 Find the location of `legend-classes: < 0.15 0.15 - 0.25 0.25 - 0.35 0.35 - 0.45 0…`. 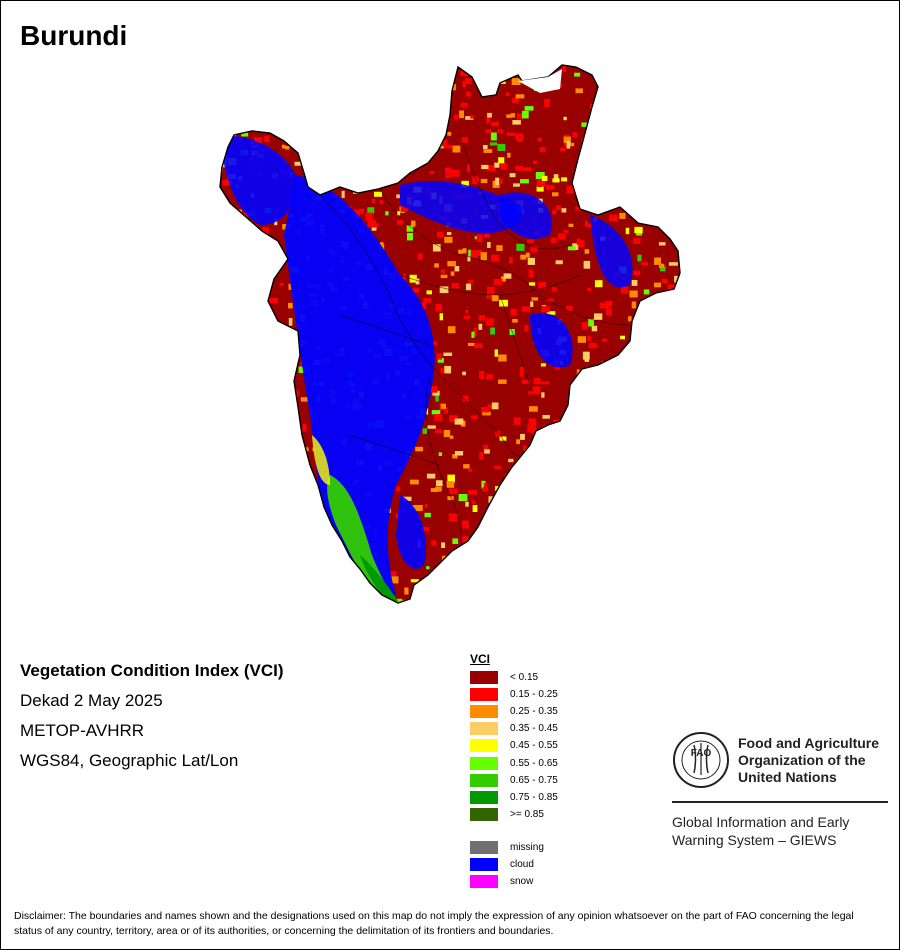

legend-classes: < 0.15 0.15 - 0.25 0.25 - 0.35 0.35 - 0.45 0… is located at coordinates (514, 746).